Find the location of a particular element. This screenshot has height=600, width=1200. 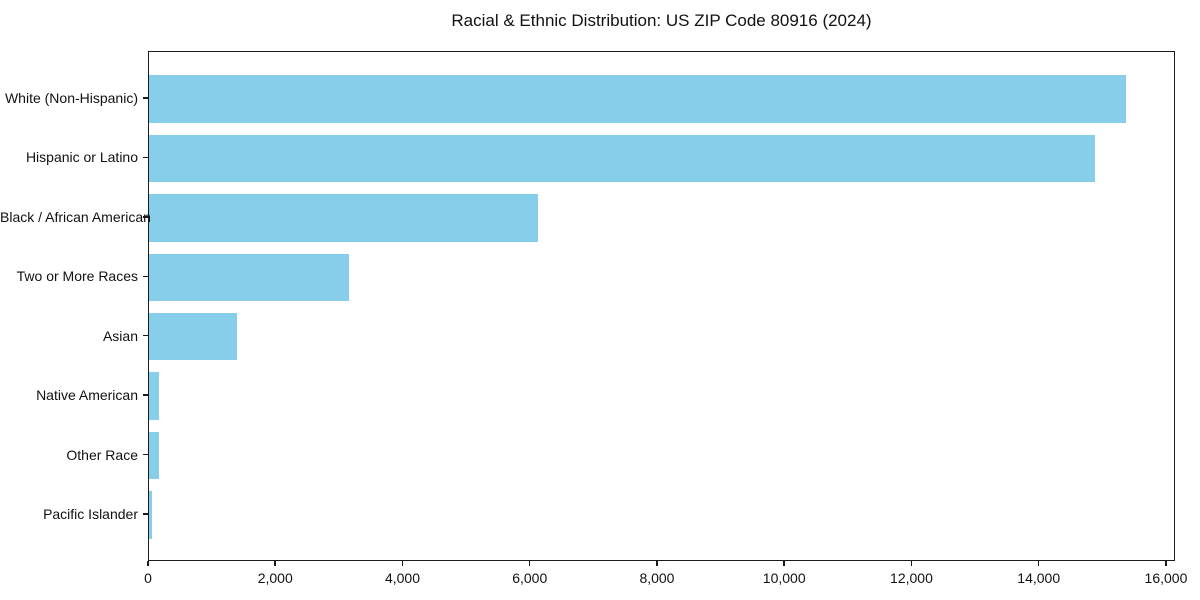

y-tick-label: Native American is located at coordinates (87, 395).